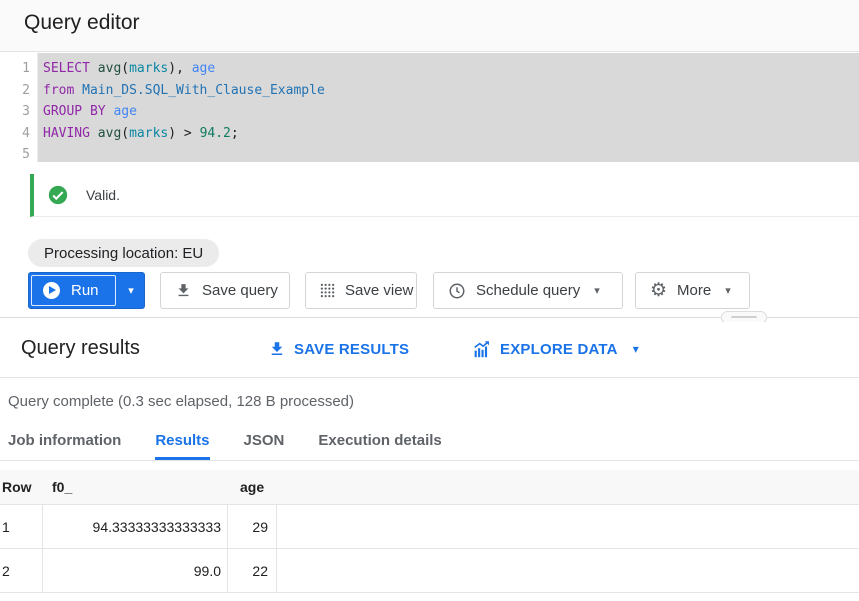 Image resolution: width=859 pixels, height=601 pixels. I want to click on code-token: >, so click(188, 133).